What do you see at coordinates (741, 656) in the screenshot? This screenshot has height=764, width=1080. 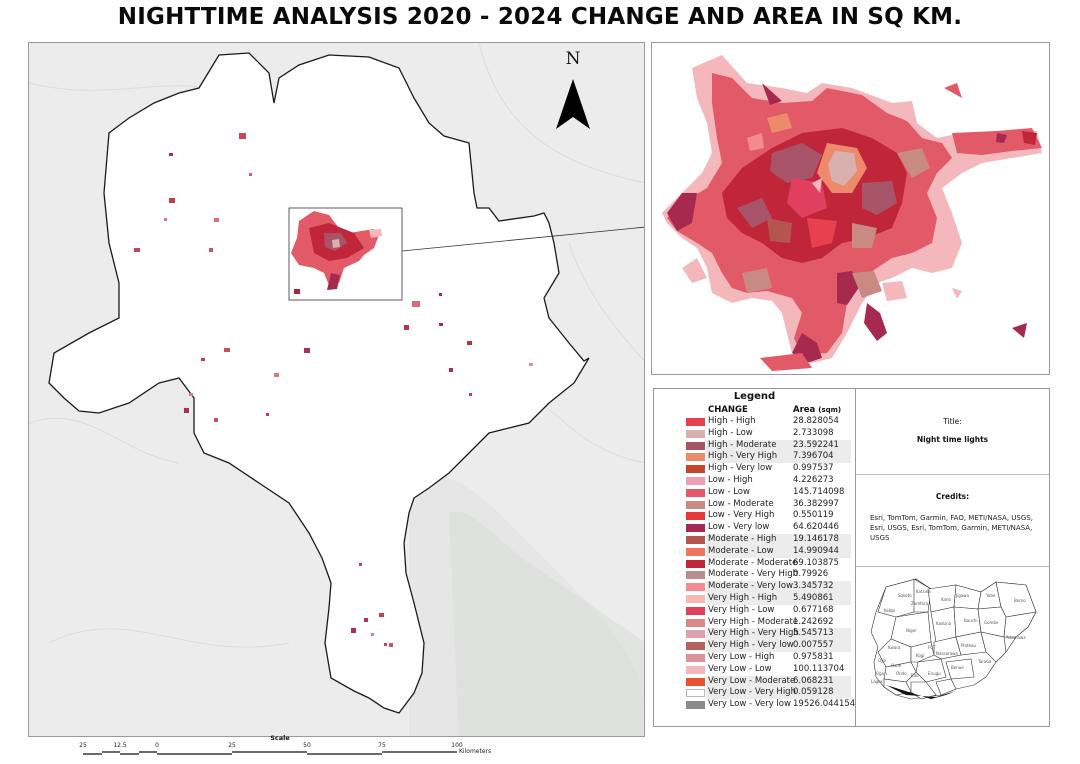 I see `legend-label: Very Low - High` at bounding box center [741, 656].